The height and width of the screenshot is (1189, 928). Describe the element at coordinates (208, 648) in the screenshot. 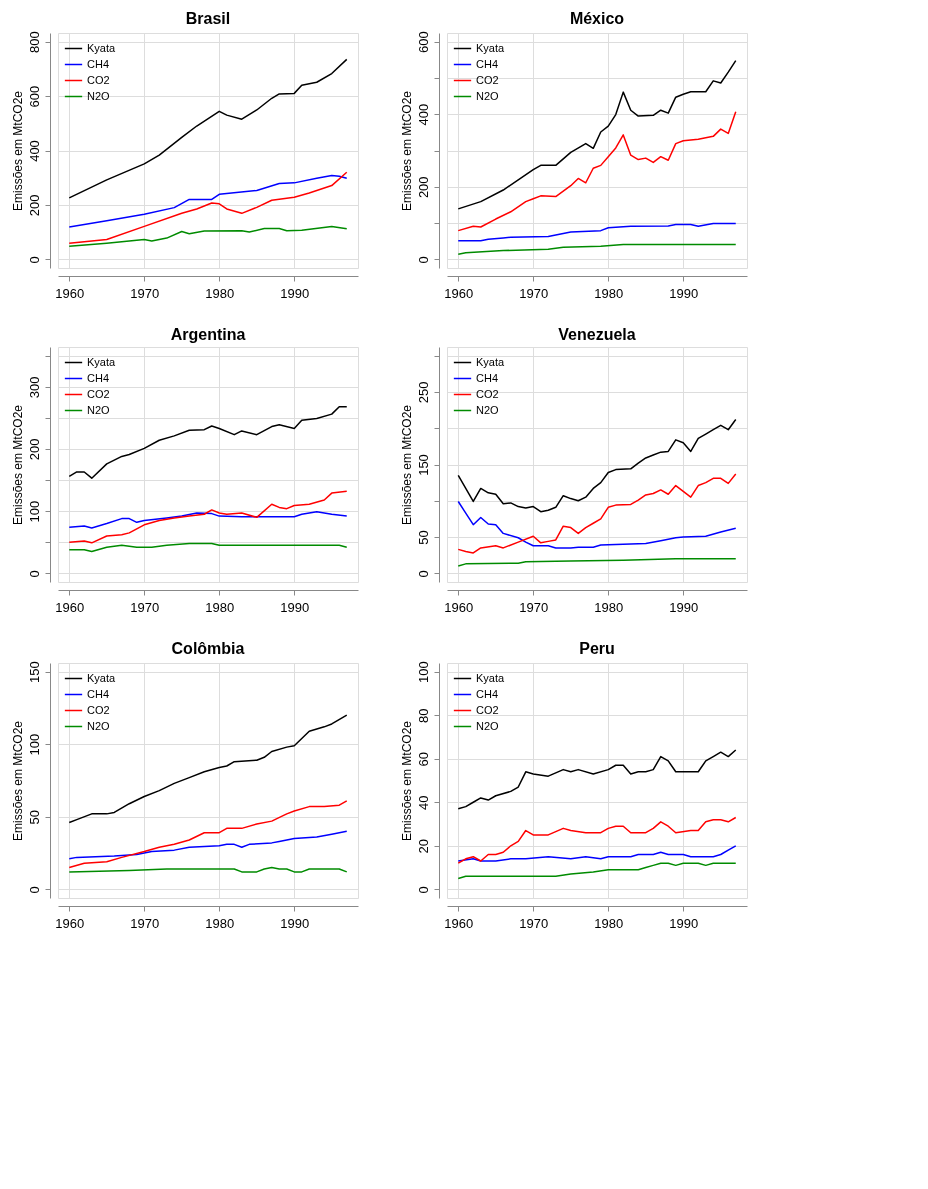

I see `chart-title: Colômbia` at that location.